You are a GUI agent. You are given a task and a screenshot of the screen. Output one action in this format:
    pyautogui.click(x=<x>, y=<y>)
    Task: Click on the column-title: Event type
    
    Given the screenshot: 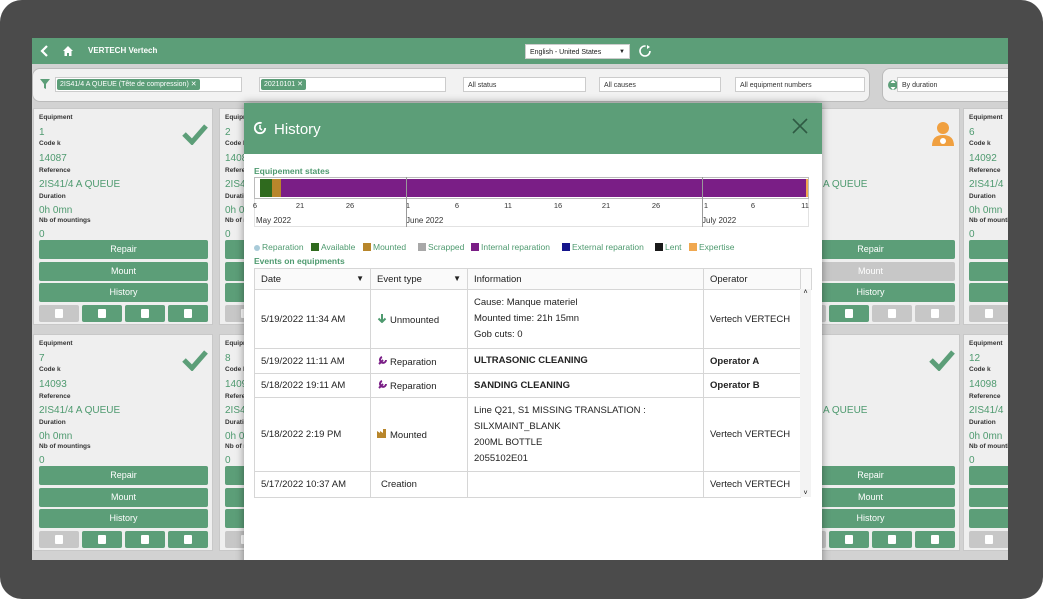 What is the action you would take?
    pyautogui.click(x=399, y=279)
    